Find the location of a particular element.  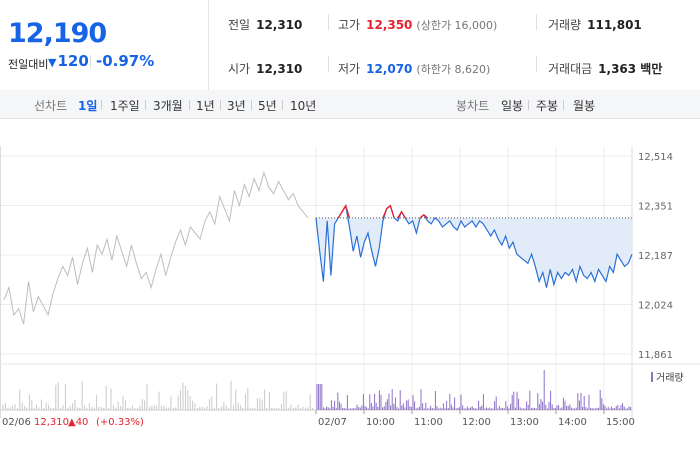

stat-volume: 거래량 111,801 is located at coordinates (595, 24).